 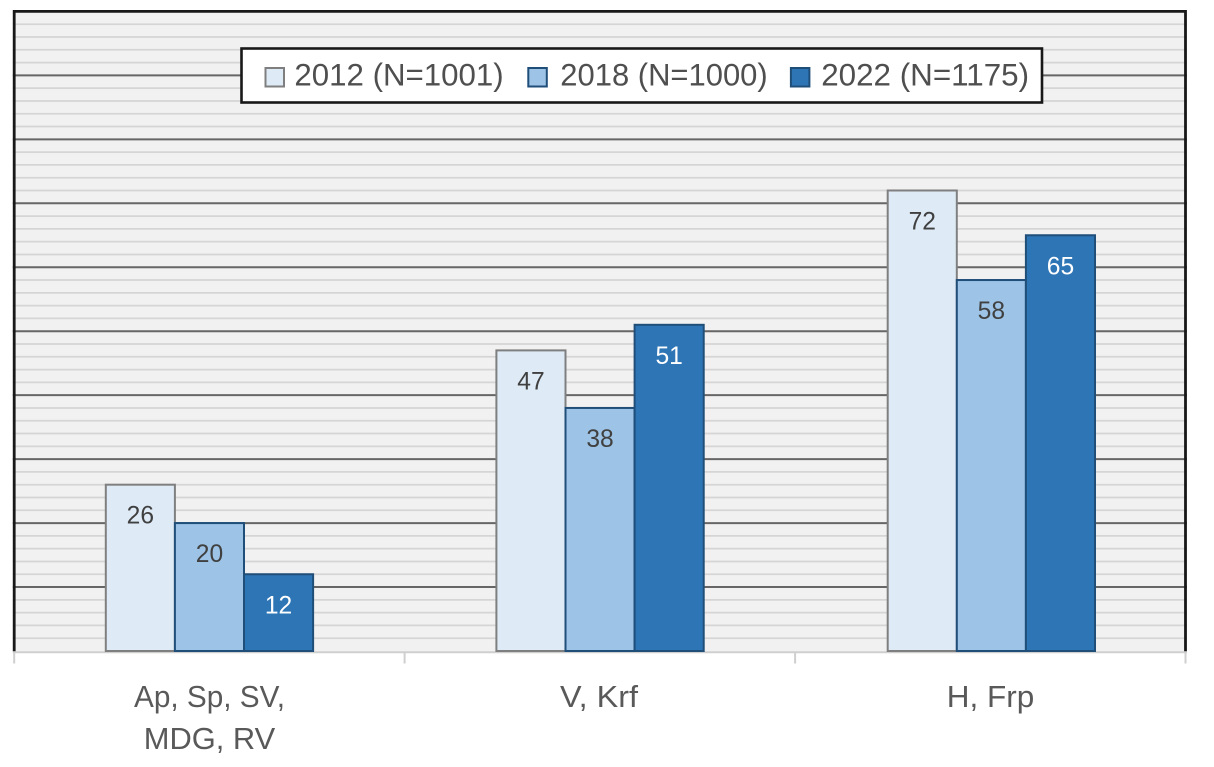 What do you see at coordinates (599, 696) in the screenshot?
I see `svg-text: V, Krf` at bounding box center [599, 696].